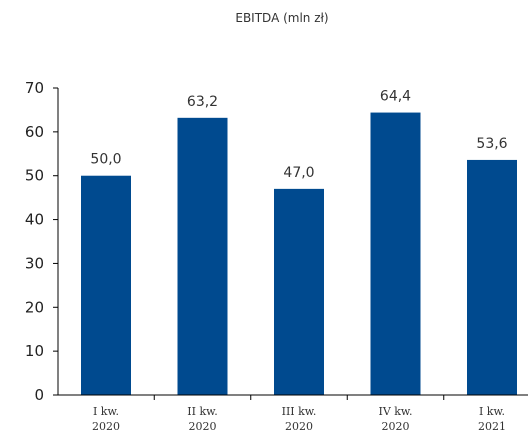 The image size is (528, 448). Describe the element at coordinates (395, 97) in the screenshot. I see `data-label: 64,4` at that location.